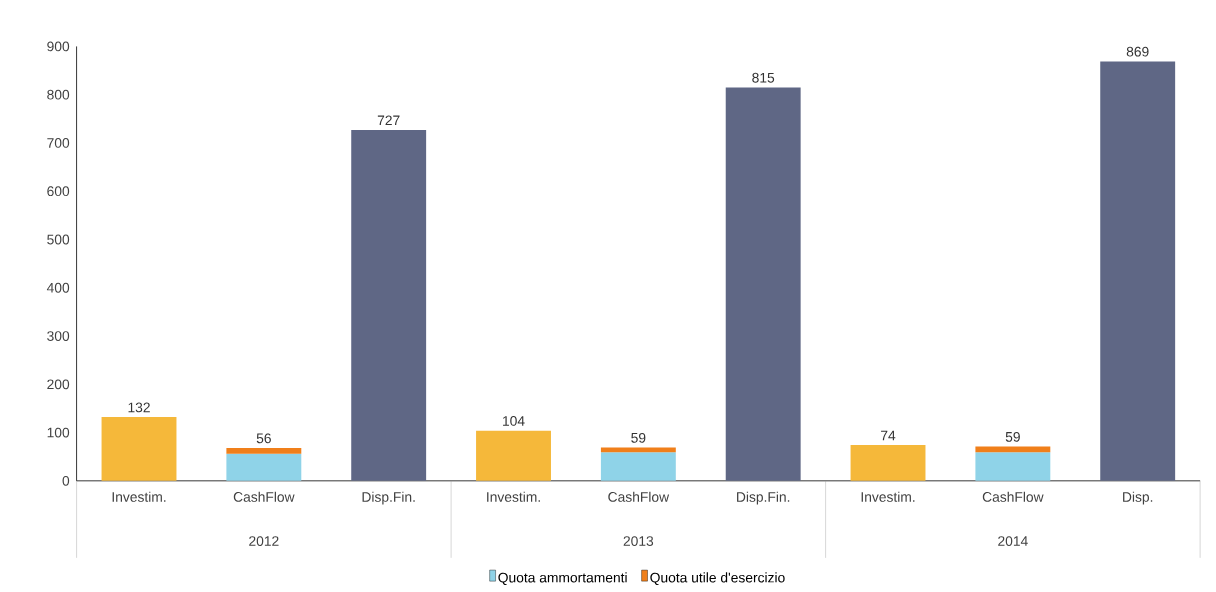 The width and height of the screenshot is (1216, 592). Describe the element at coordinates (58, 94) in the screenshot. I see `y-tick-label: 800` at that location.